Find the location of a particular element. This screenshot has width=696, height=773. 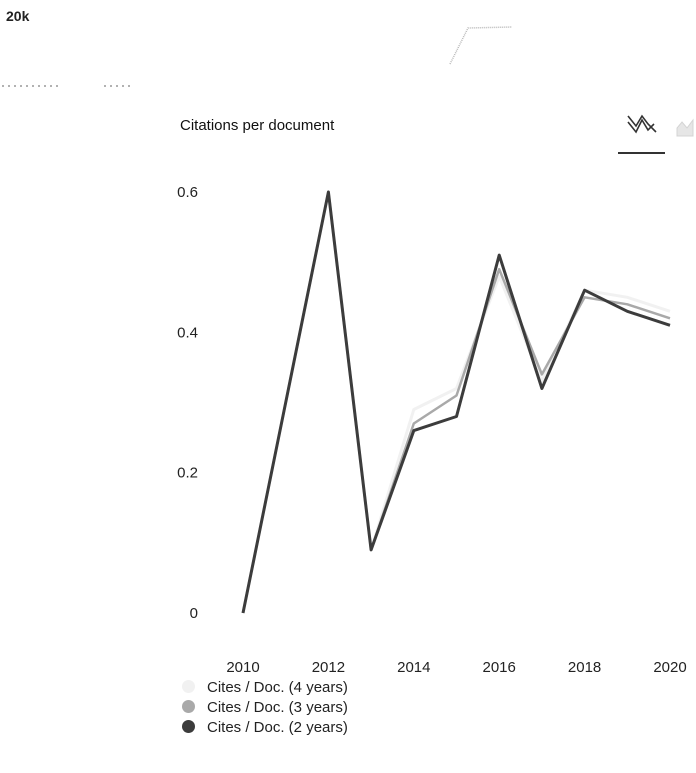

x-tick-label: 2012 is located at coordinates (328, 667).